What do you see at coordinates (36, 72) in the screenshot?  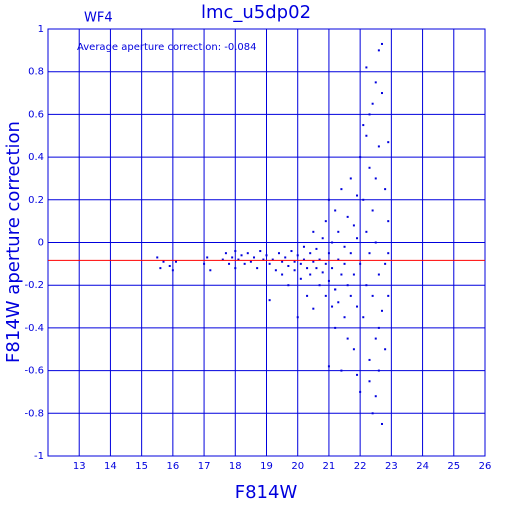 I see `y-tick-label: 0.8` at bounding box center [36, 72].